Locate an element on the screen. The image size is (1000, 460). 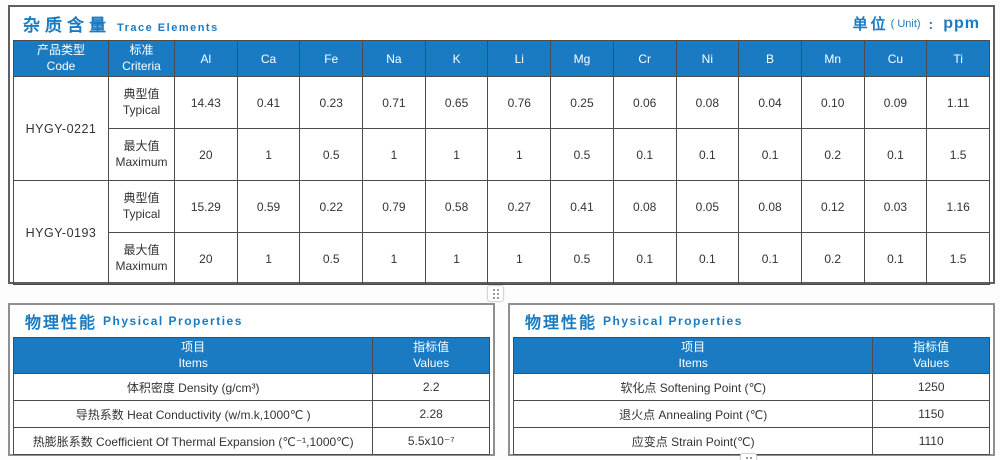
physical-right-header-row: 项目 Items 指标值 Values is located at coordinates (751, 355).